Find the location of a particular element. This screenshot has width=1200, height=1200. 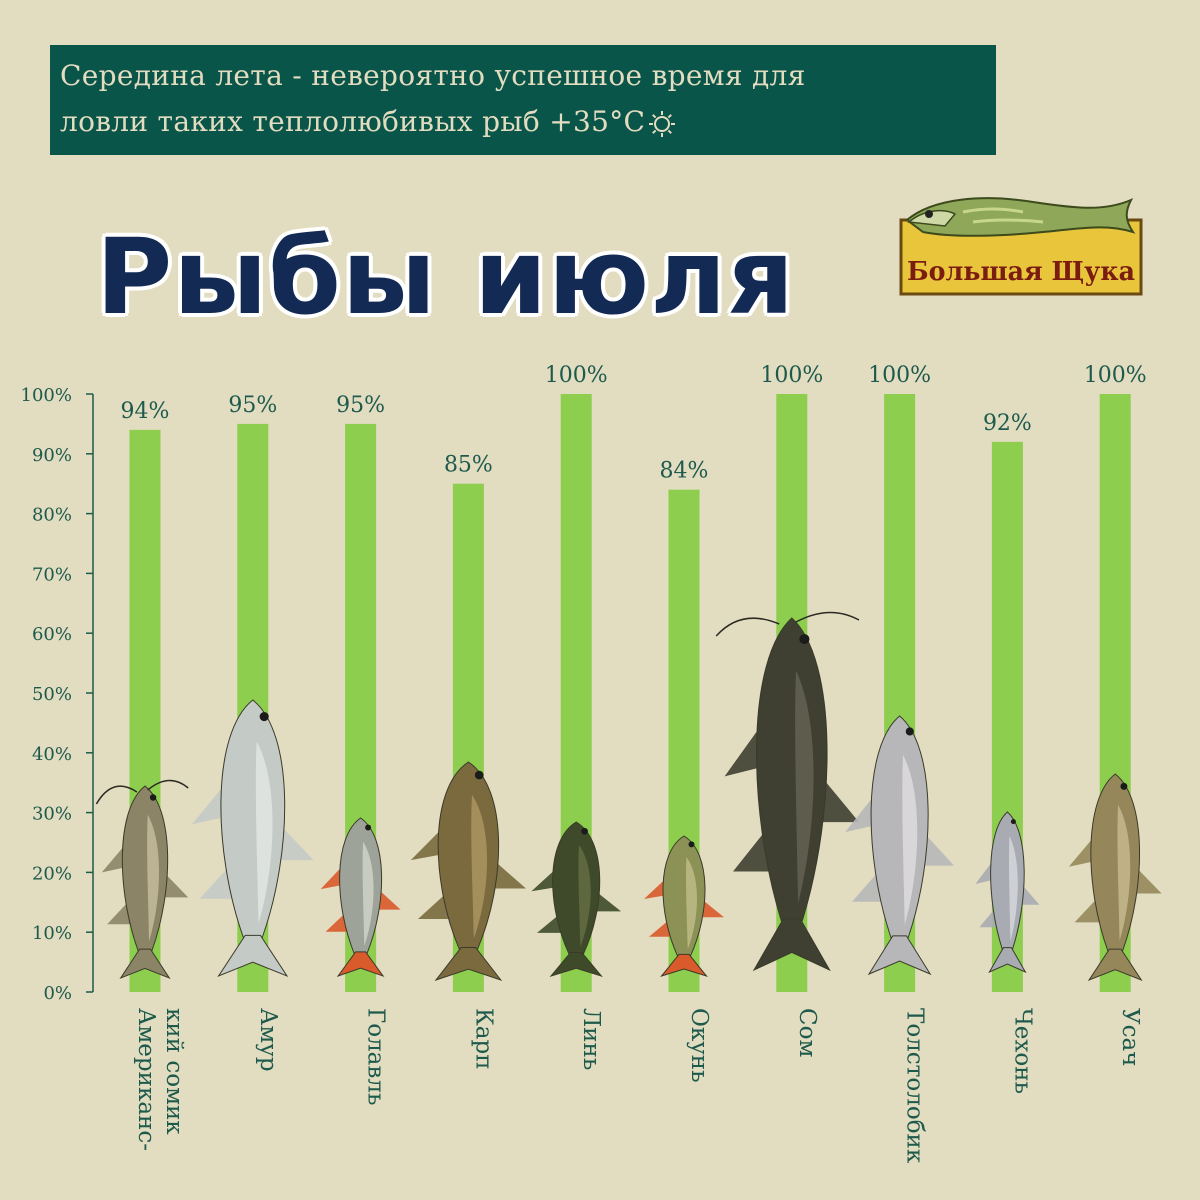

barbel-icon is located at coordinates (1115, 877).